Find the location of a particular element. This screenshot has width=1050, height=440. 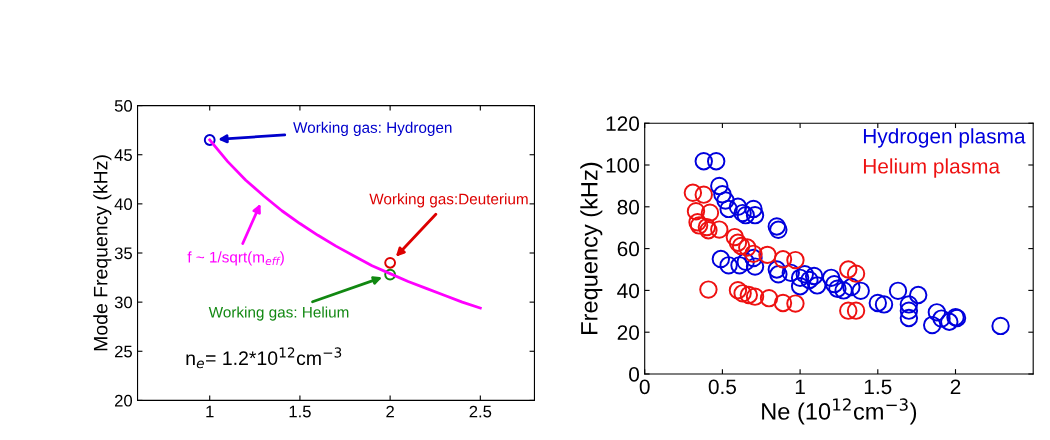

y-tick-label: 60 is located at coordinates (628, 249).